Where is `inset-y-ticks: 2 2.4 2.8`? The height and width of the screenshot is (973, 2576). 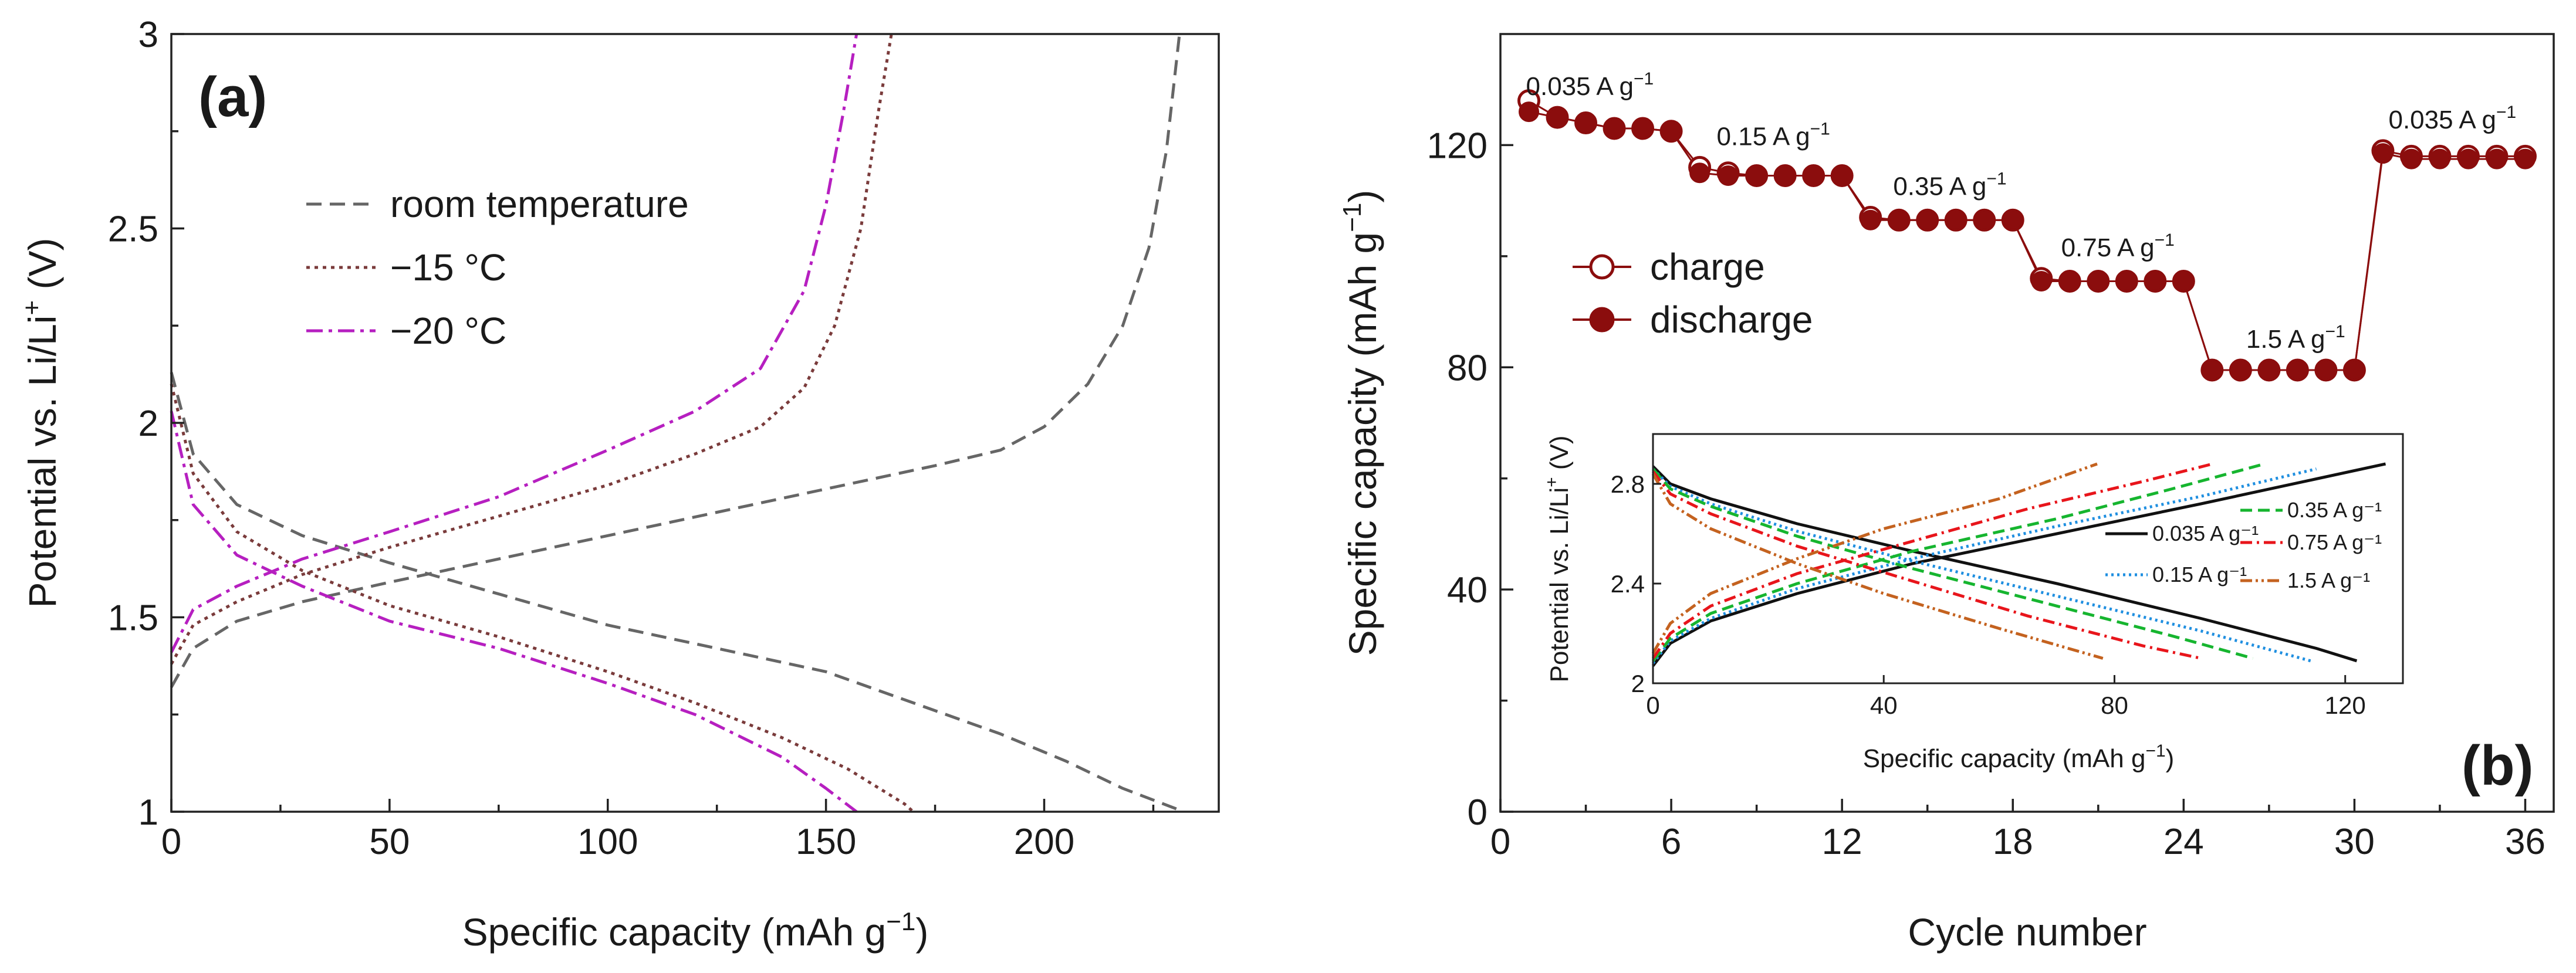
inset-y-ticks: 2 2.4 2.8 is located at coordinates (1636, 584).